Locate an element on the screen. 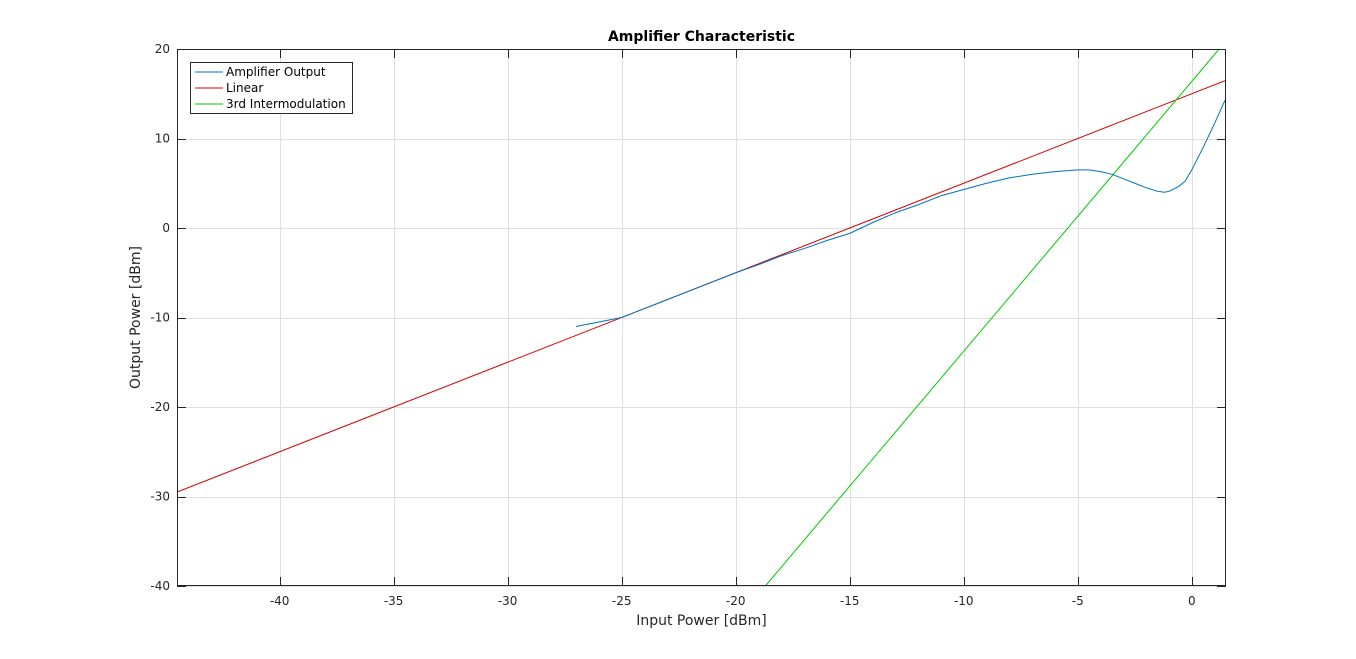  y-tick-label: -10 is located at coordinates (160, 318).